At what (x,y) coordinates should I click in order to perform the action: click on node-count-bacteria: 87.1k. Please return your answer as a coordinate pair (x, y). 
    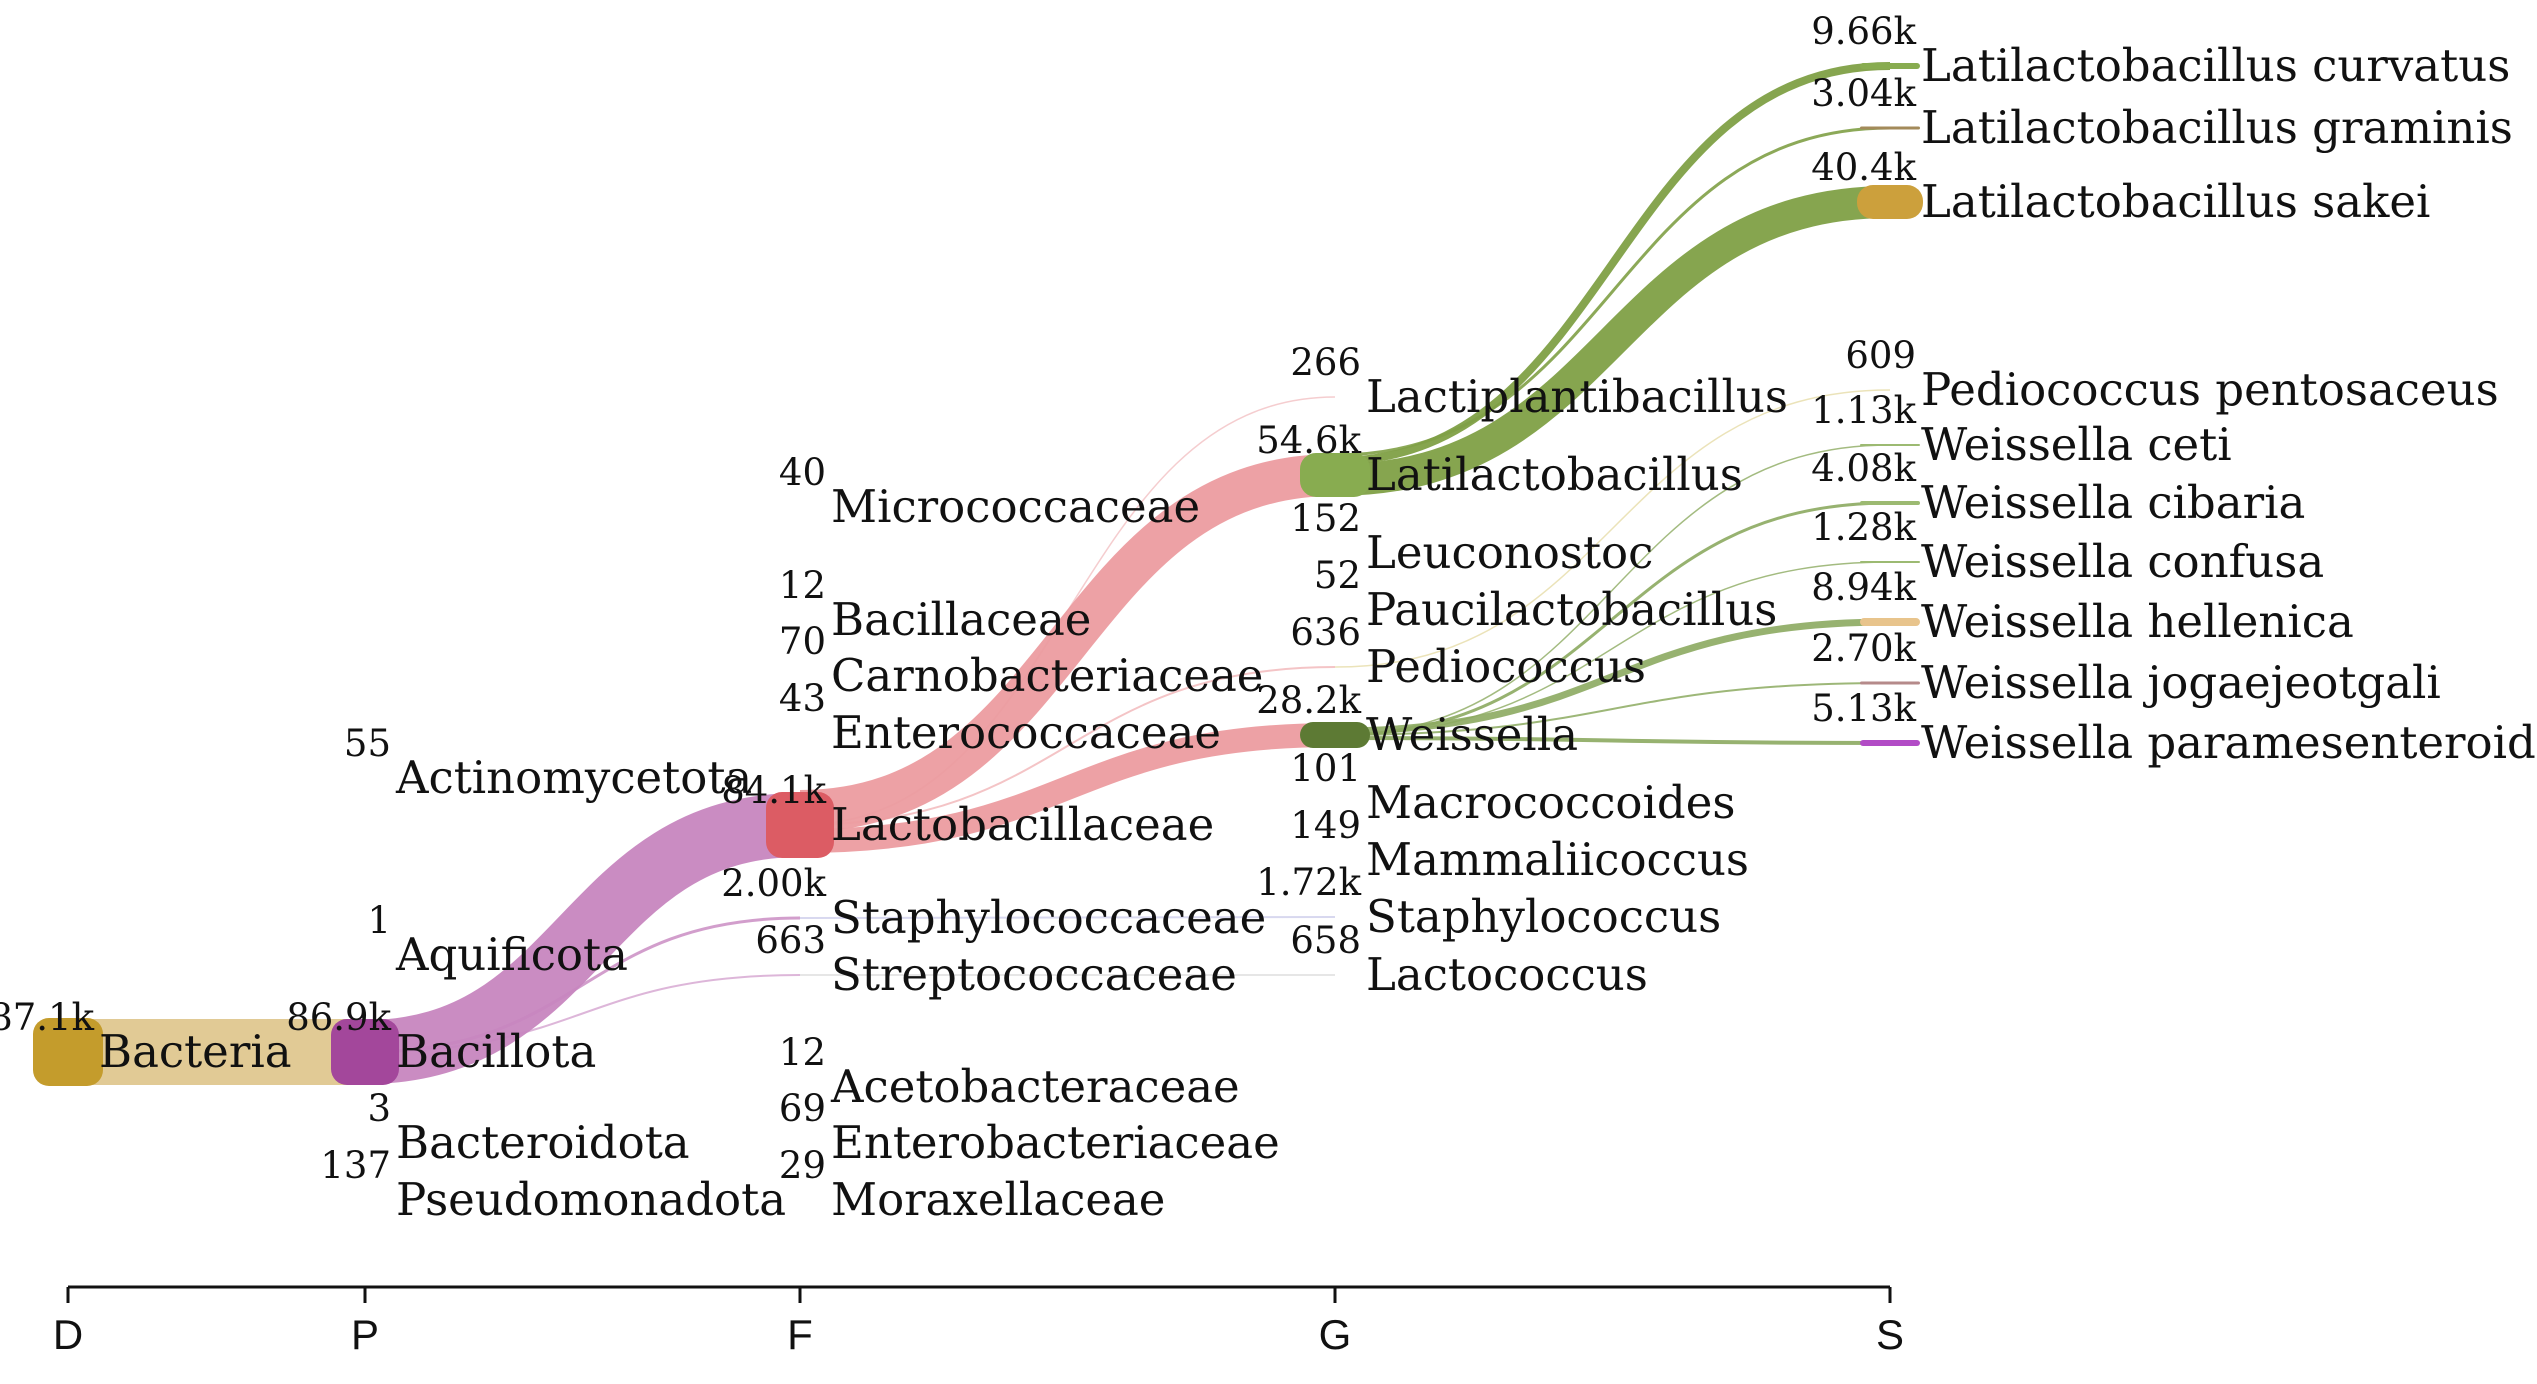
    Looking at the image, I should click on (47, 1017).